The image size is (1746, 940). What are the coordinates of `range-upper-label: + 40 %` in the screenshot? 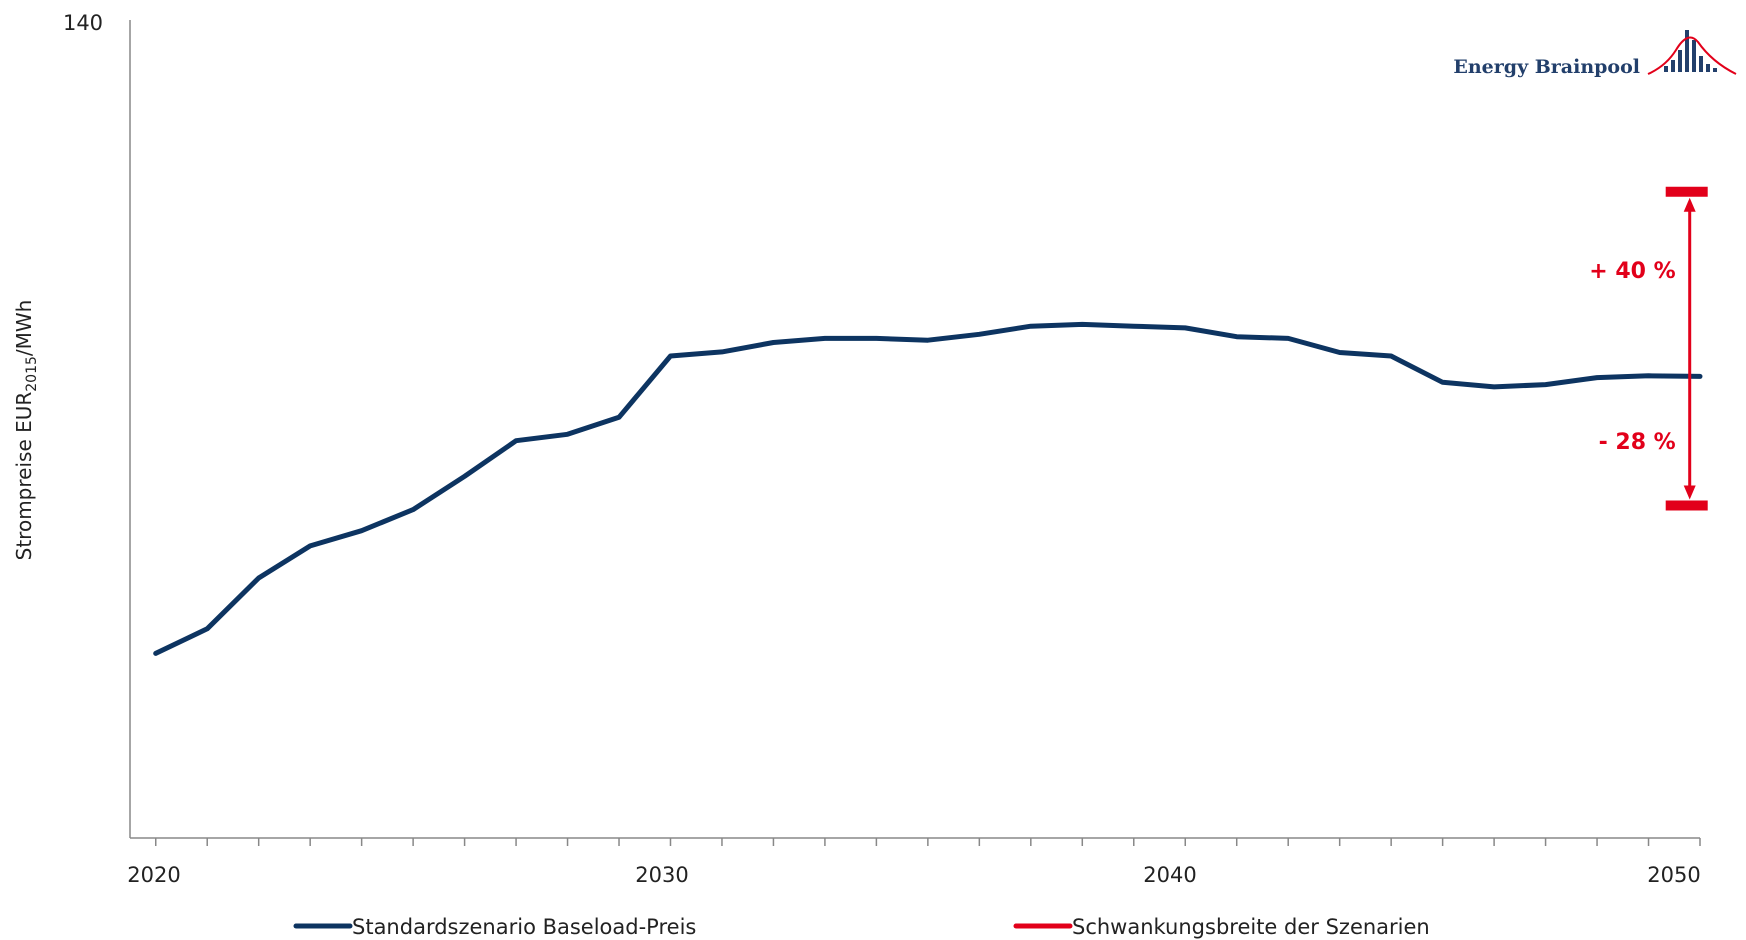 It's located at (1632, 271).